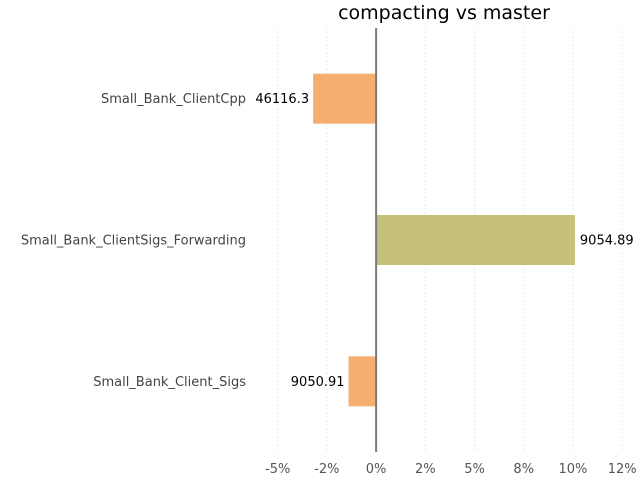 This screenshot has width=640, height=480. I want to click on x-tick-label: 2%, so click(425, 469).